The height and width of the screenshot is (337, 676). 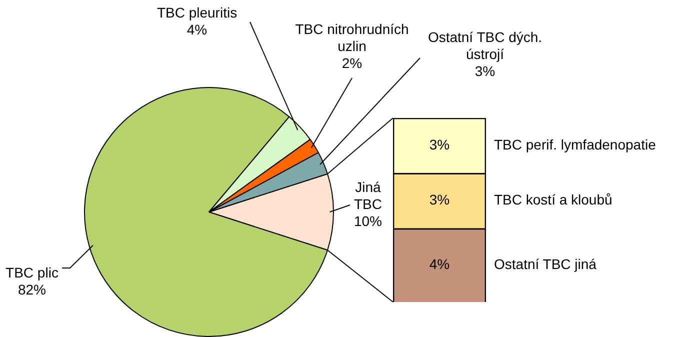 I want to click on slice-label: Ostatní TBC dých. ústrojí, so click(x=485, y=45).